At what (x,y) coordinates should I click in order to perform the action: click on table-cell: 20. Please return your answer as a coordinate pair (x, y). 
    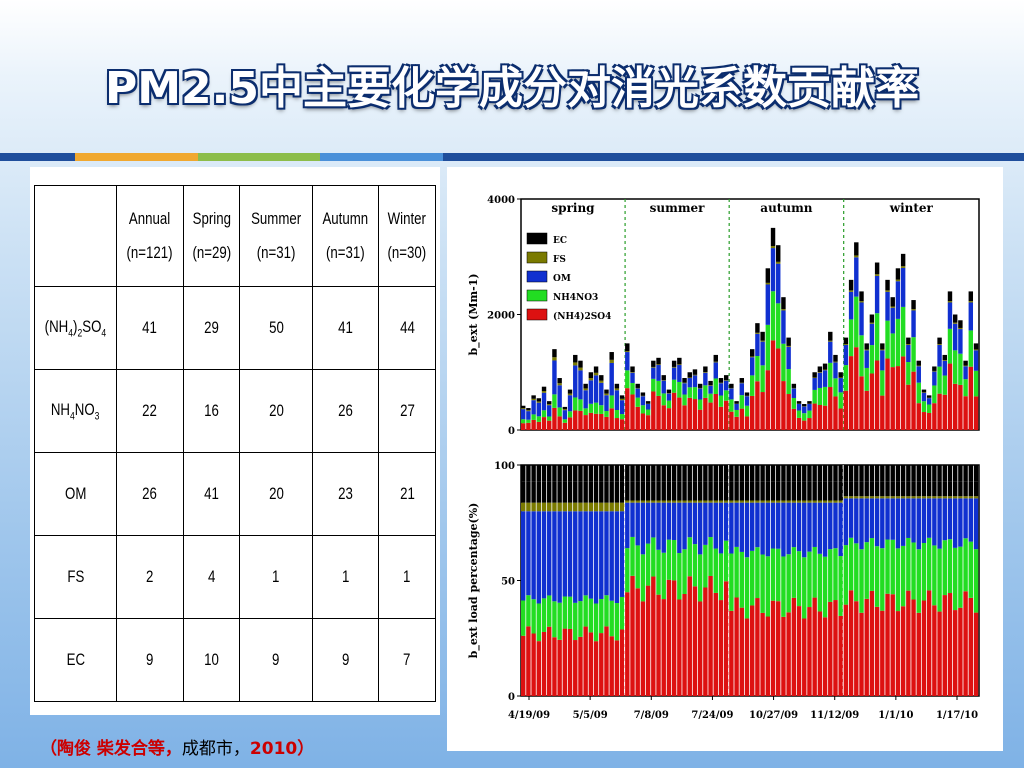
    Looking at the image, I should click on (276, 494).